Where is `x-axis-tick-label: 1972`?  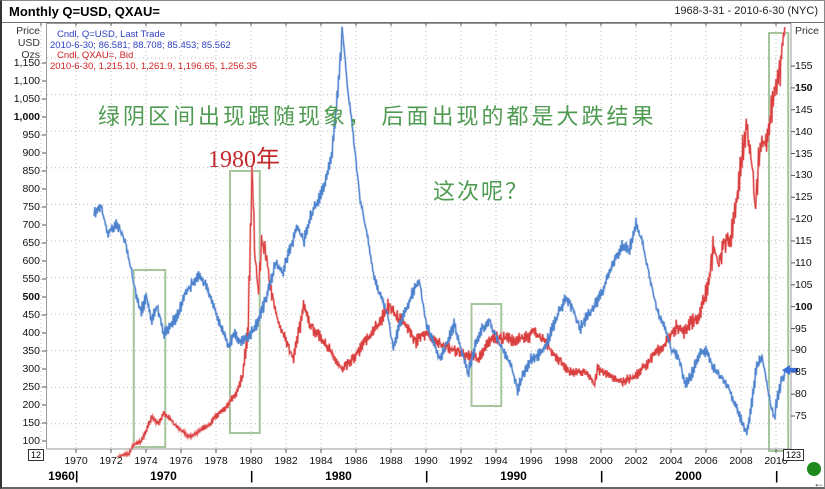 x-axis-tick-label: 1972 is located at coordinates (111, 461).